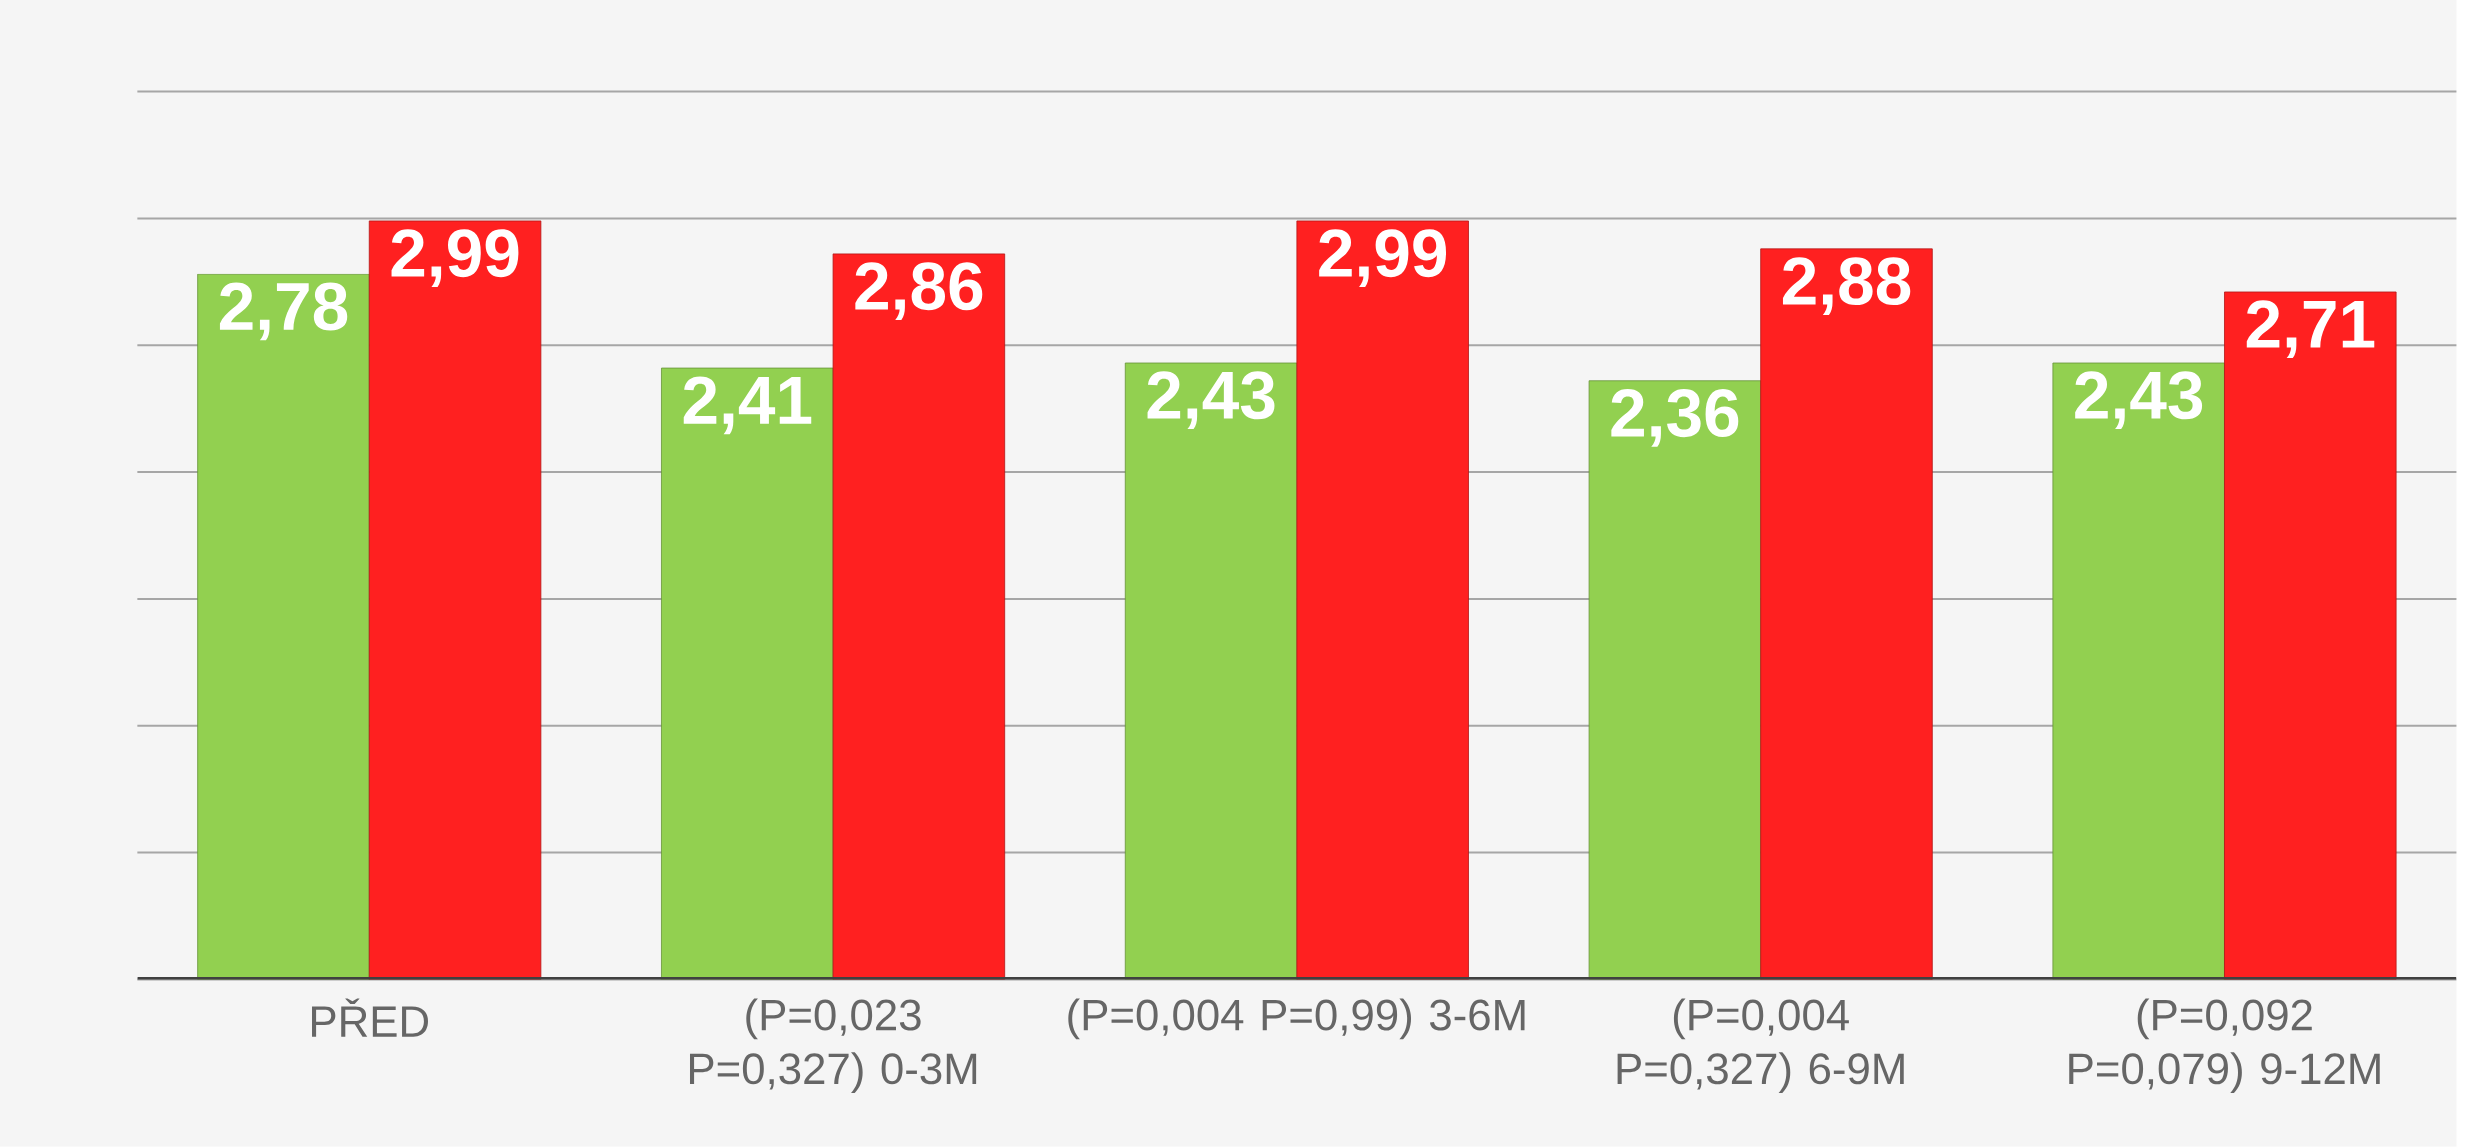 This screenshot has height=1147, width=2468. What do you see at coordinates (1675, 418) in the screenshot?
I see `data-label: 2,36` at bounding box center [1675, 418].